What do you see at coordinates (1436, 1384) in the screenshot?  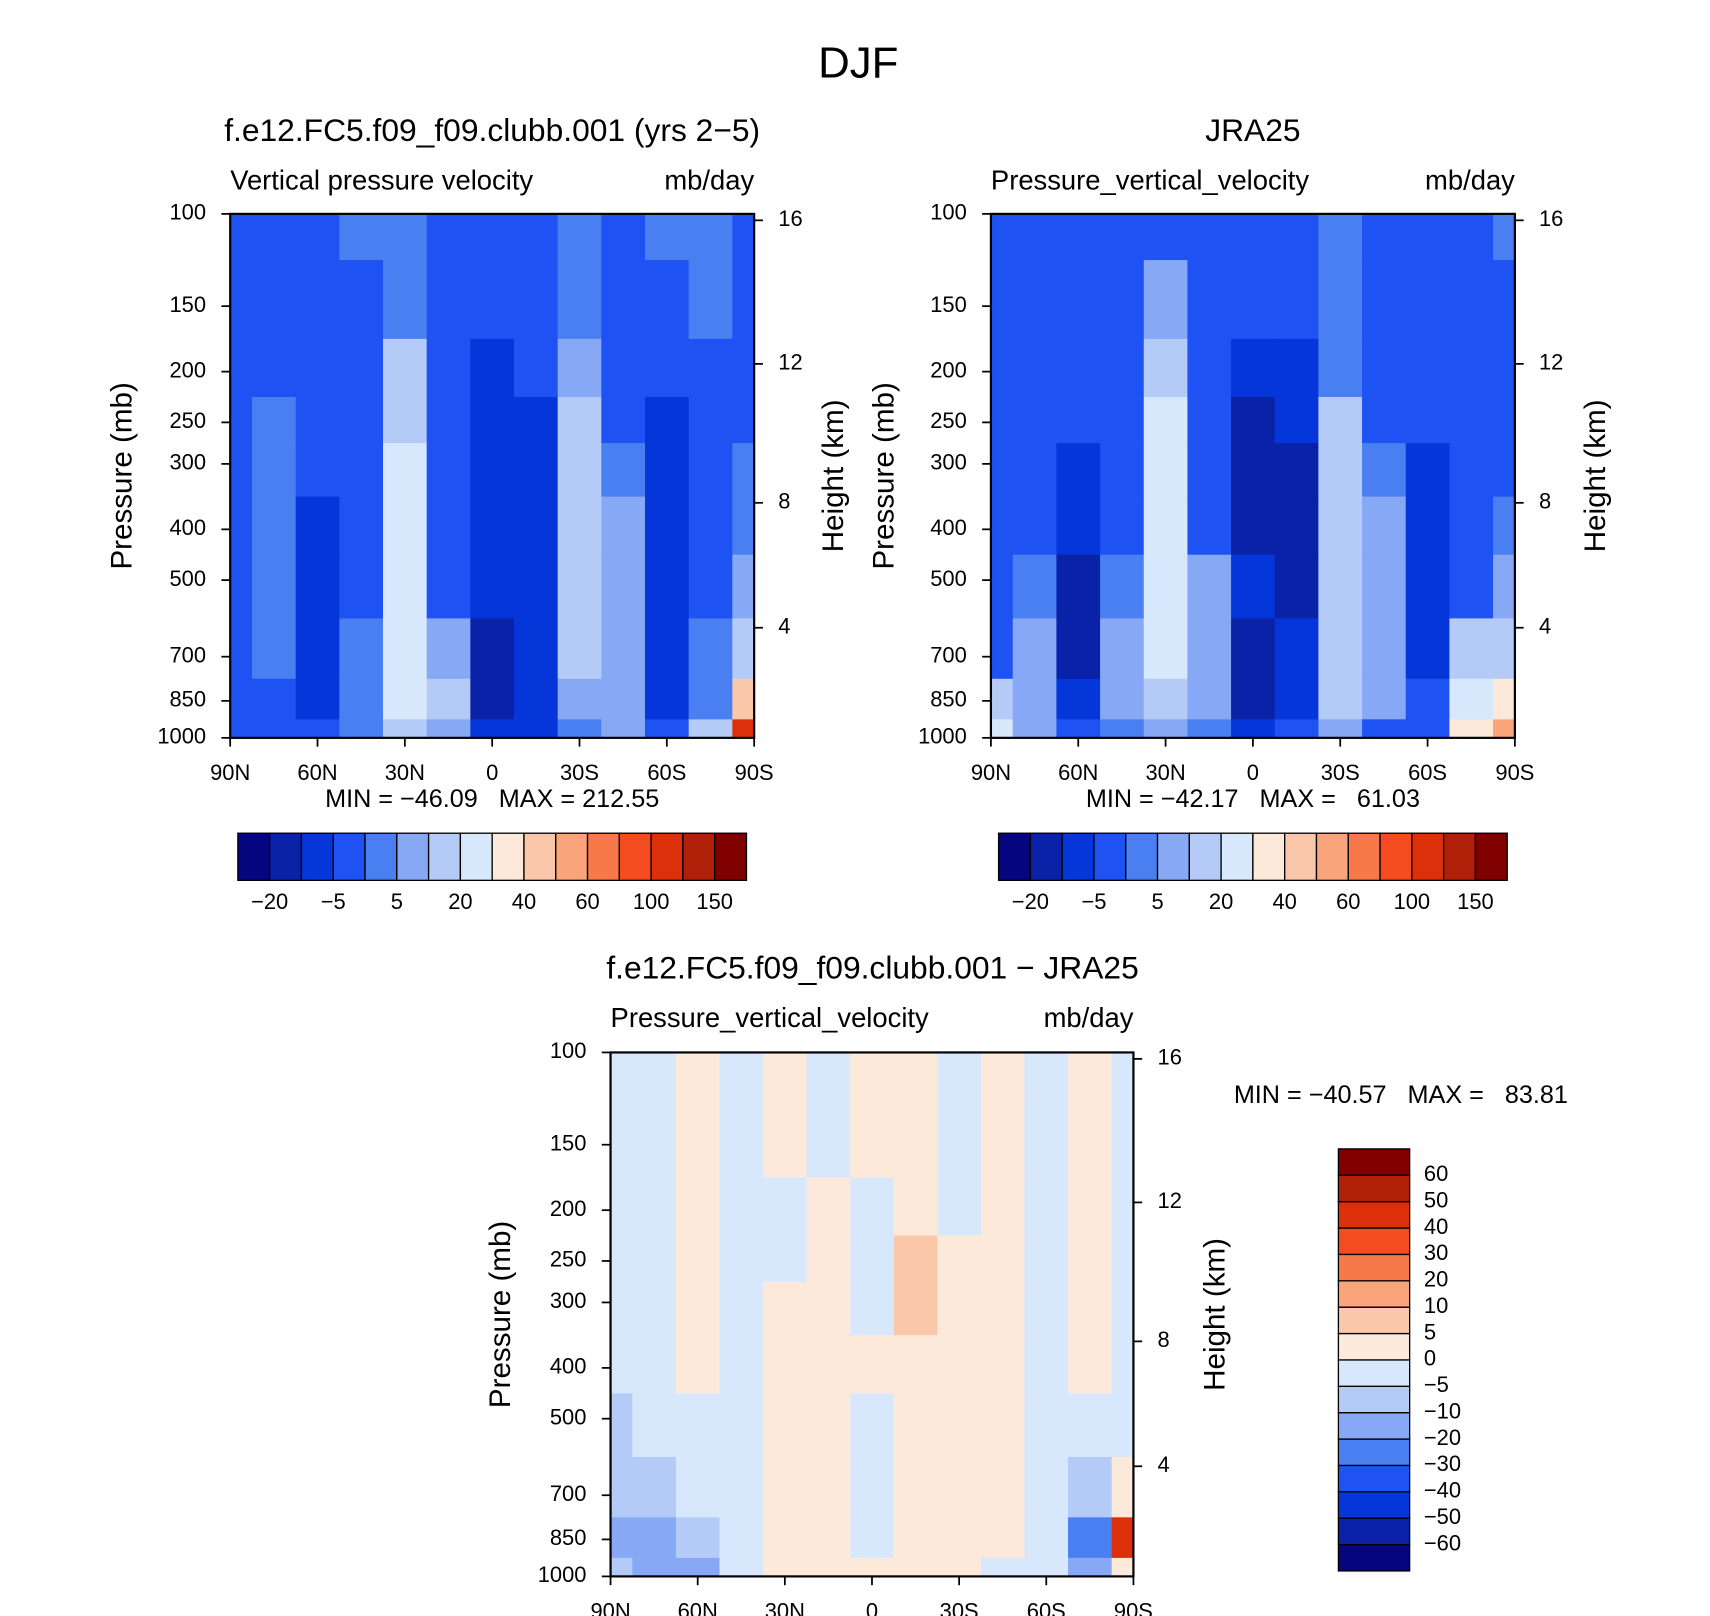 I see `colorbar-label: −5` at bounding box center [1436, 1384].